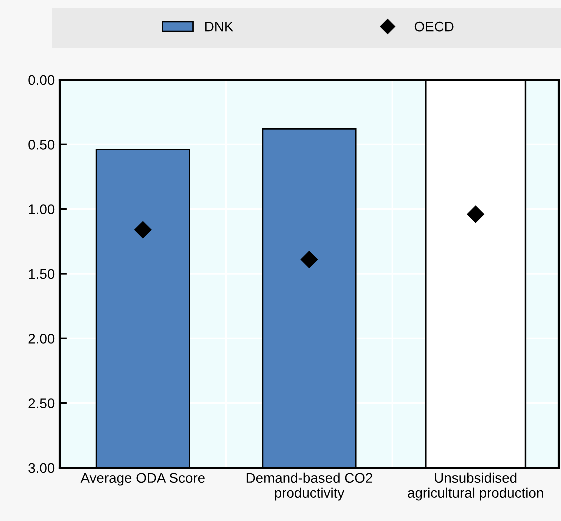  What do you see at coordinates (434, 27) in the screenshot?
I see `legend-label: OECD` at bounding box center [434, 27].